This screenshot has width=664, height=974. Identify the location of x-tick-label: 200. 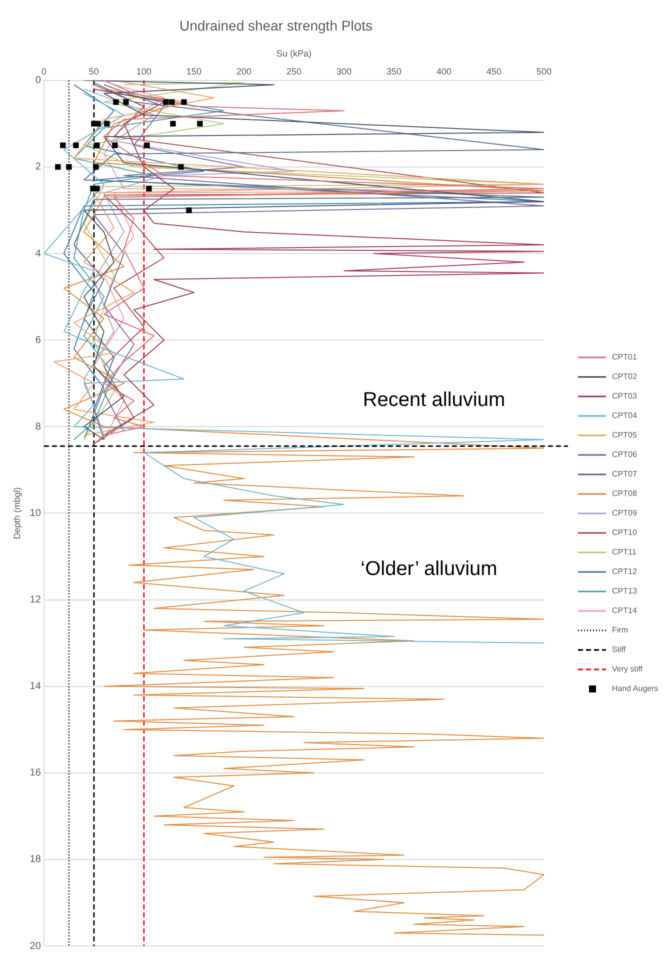
(244, 71).